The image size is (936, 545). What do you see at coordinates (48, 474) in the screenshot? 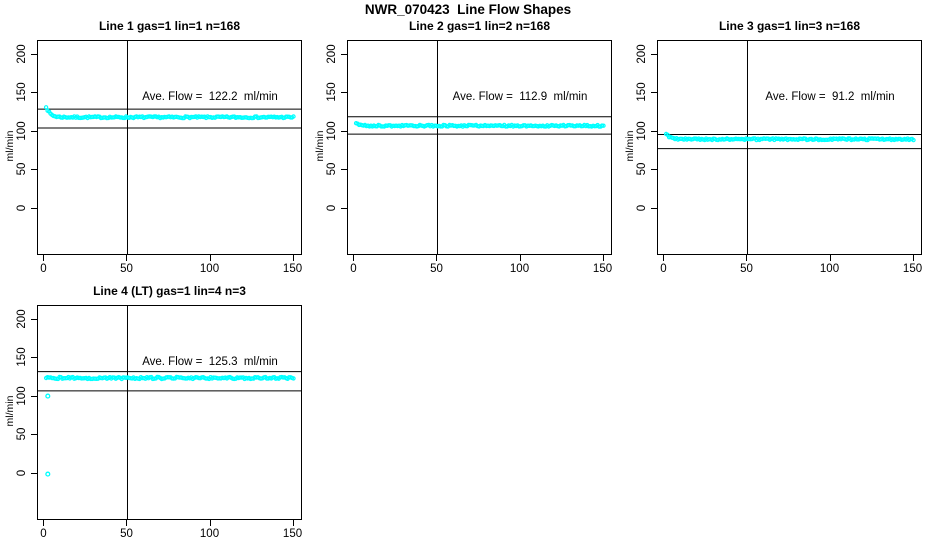
I see `outlier-point` at bounding box center [48, 474].